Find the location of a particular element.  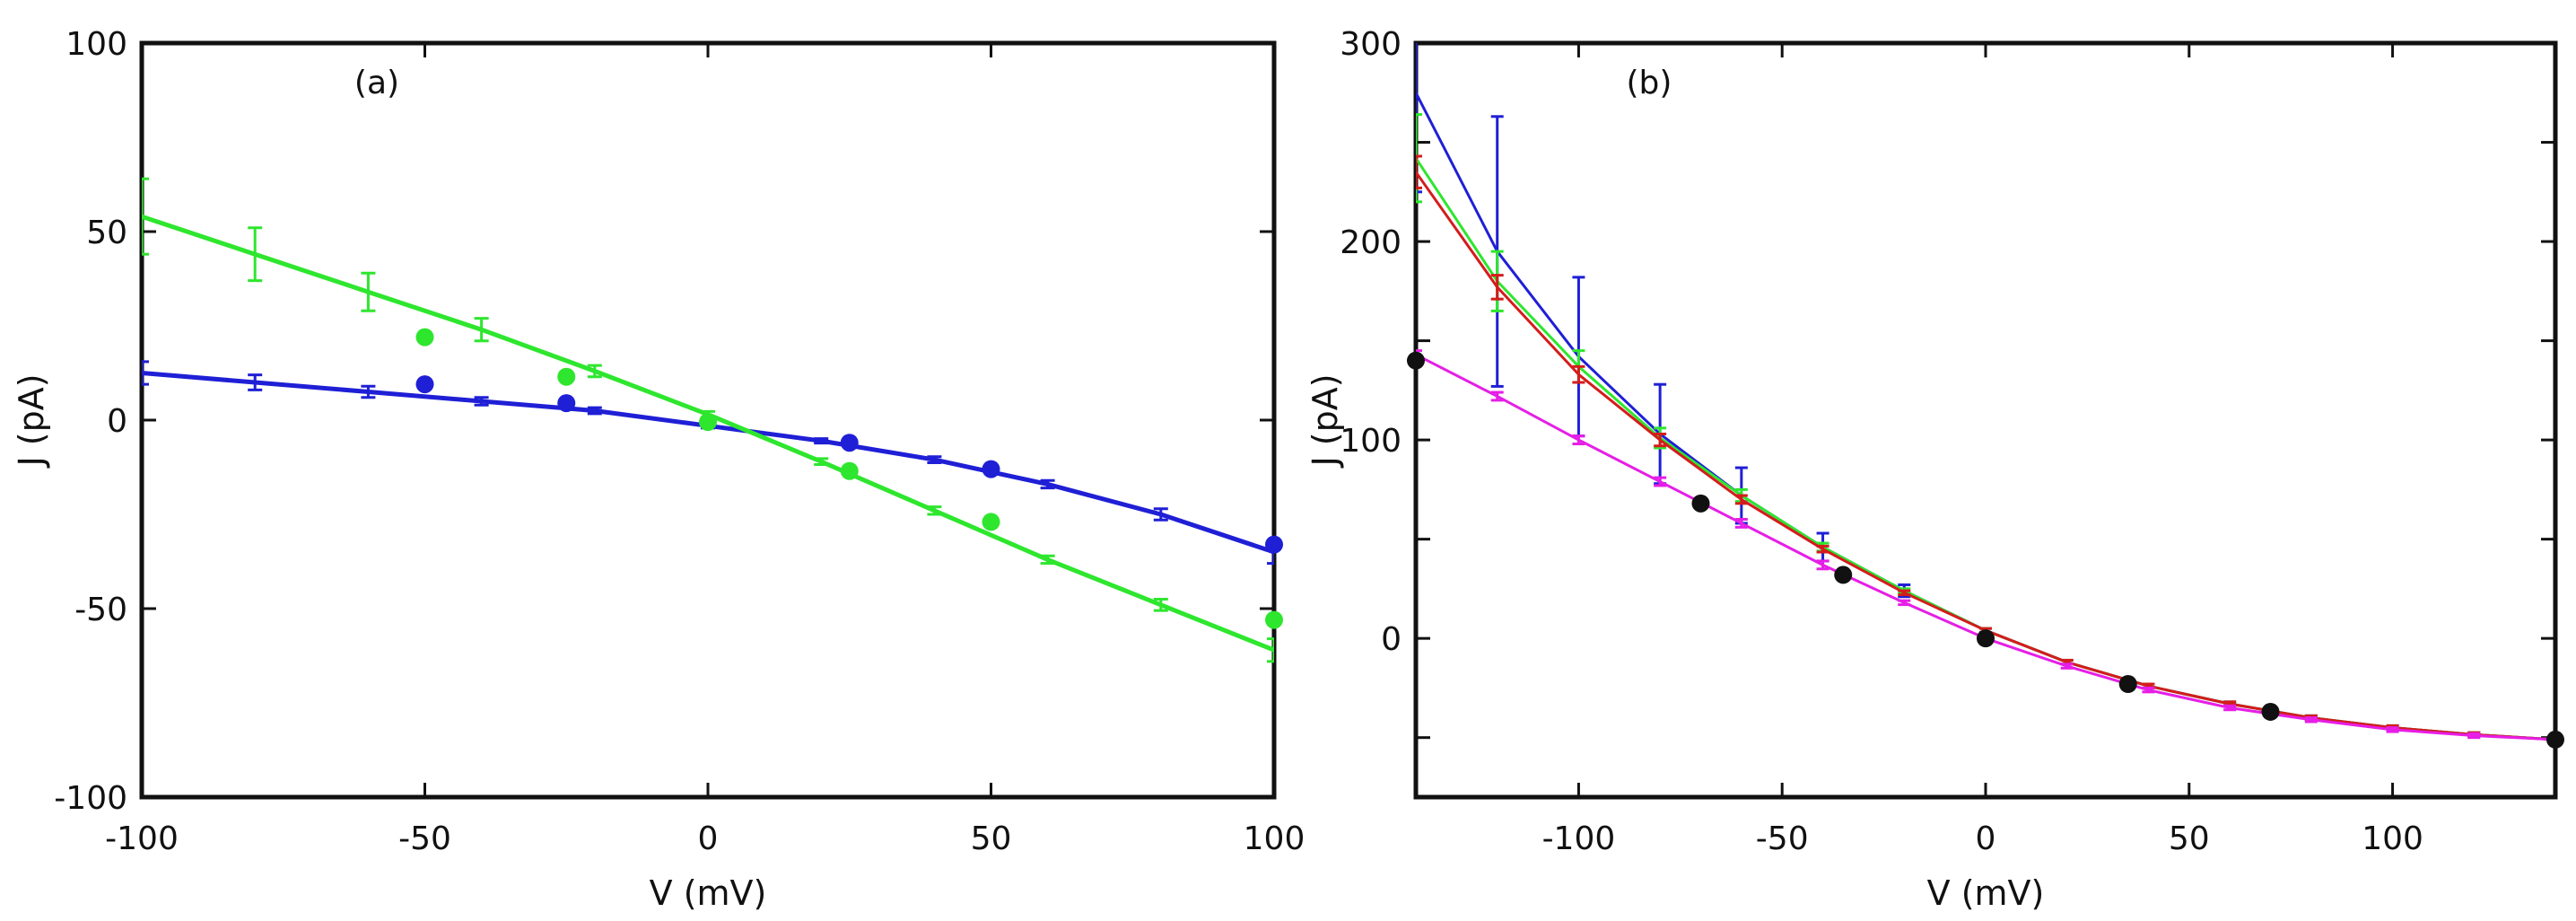

y-tick-label: 50 is located at coordinates (107, 233).